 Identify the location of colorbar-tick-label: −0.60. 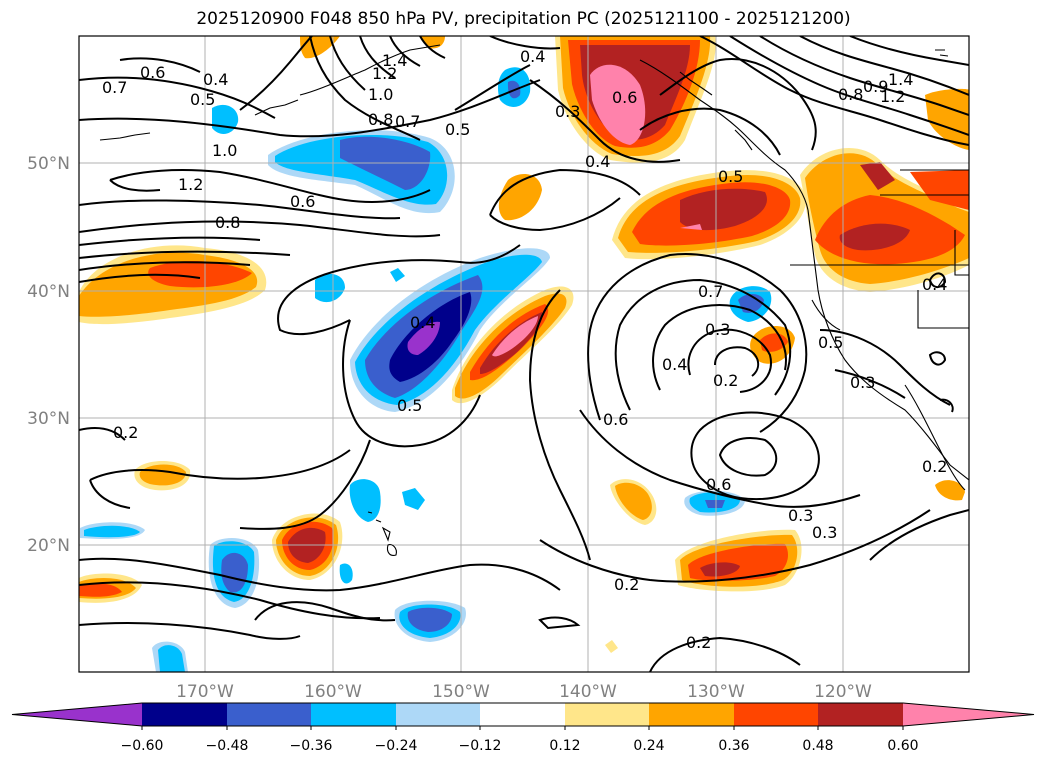
(142, 746).